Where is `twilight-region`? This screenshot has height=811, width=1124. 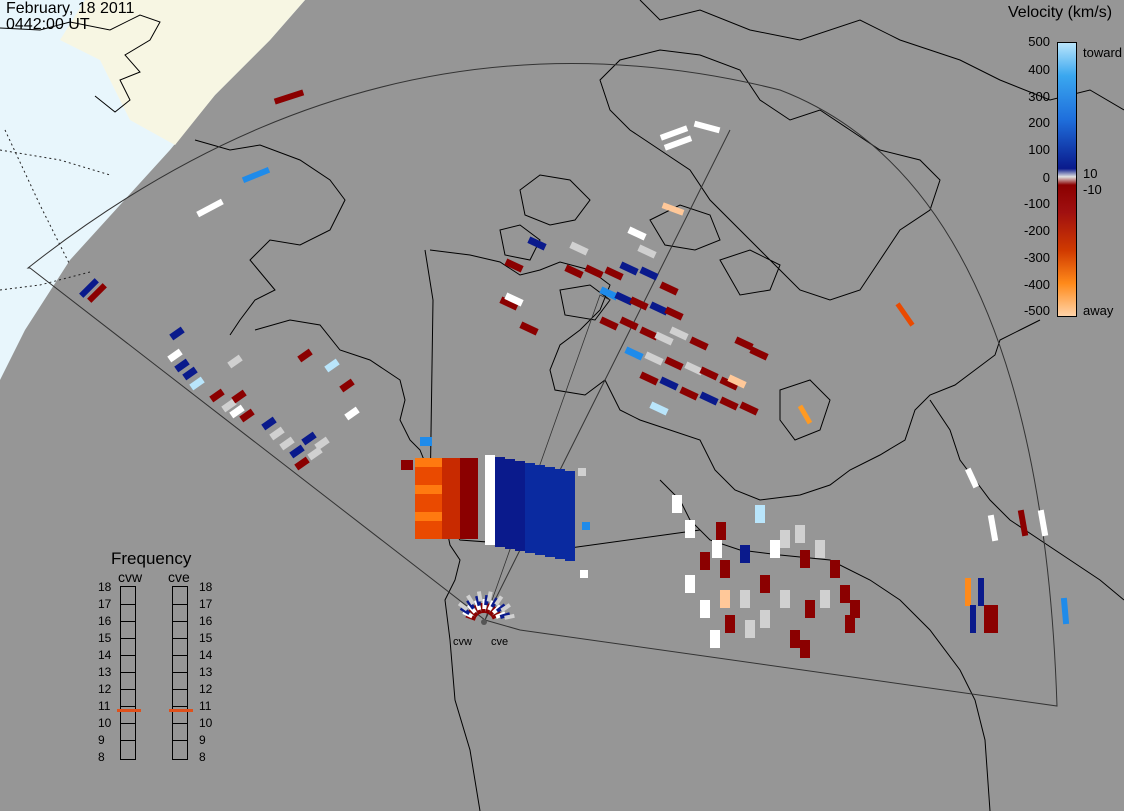 twilight-region is located at coordinates (182, 72).